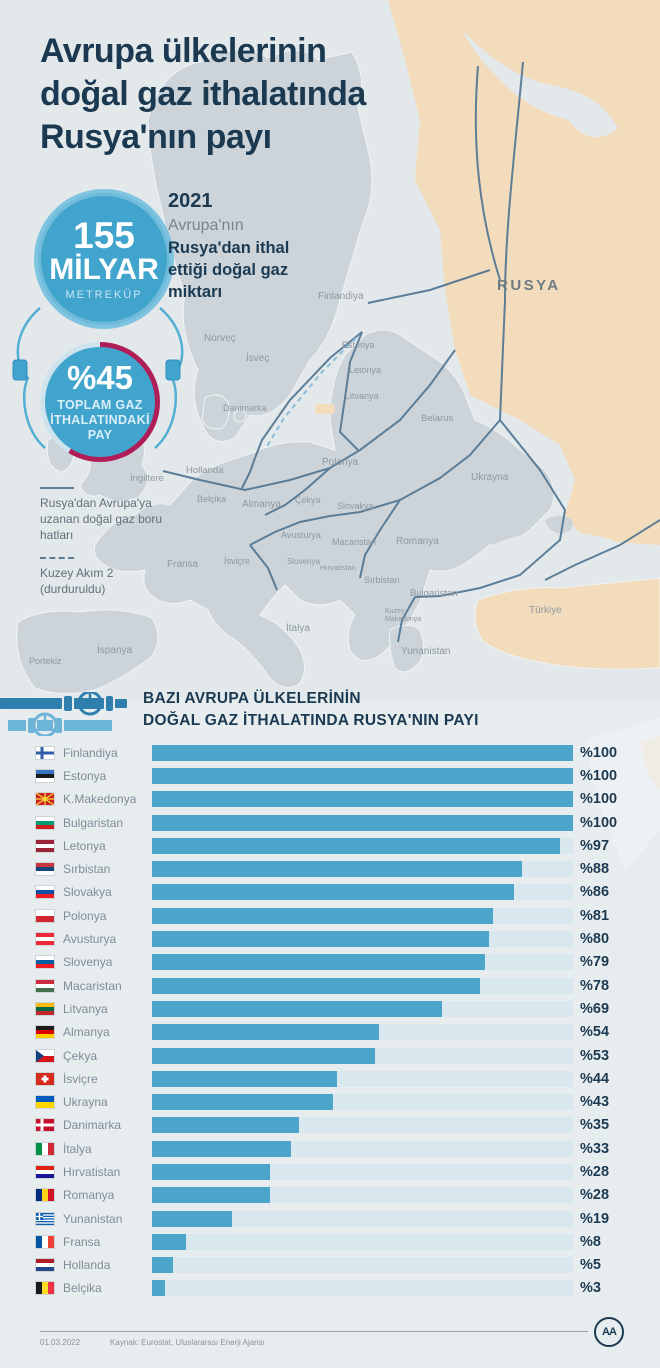 This screenshot has width=660, height=1368. What do you see at coordinates (183, 564) in the screenshot?
I see `map-country-label: Fransa` at bounding box center [183, 564].